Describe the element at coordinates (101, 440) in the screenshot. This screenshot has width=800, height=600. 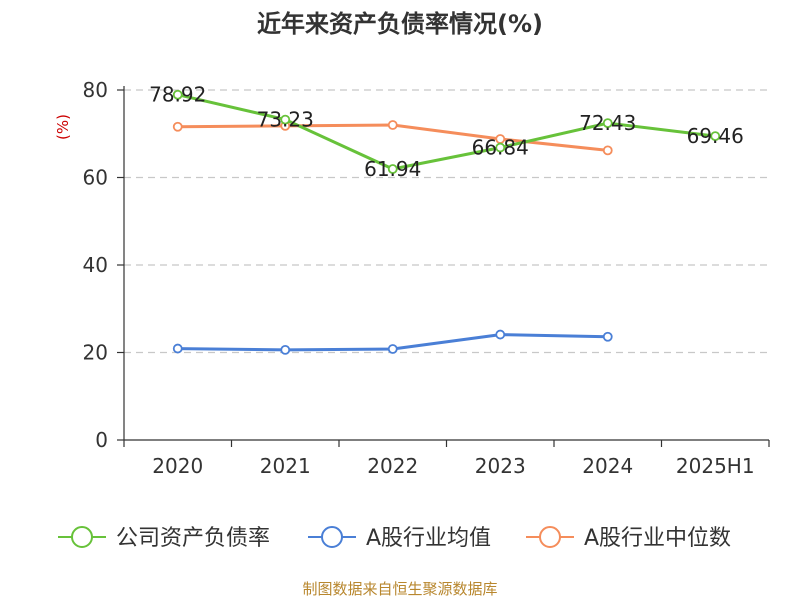
I see `y-tick-label: 0` at that location.